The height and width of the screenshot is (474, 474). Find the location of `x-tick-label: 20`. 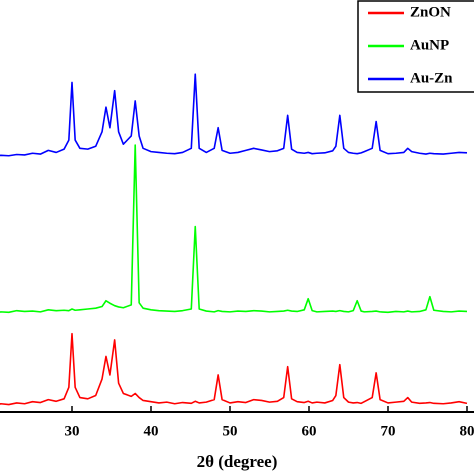

x-tick-label: 20 is located at coordinates (0, 431).